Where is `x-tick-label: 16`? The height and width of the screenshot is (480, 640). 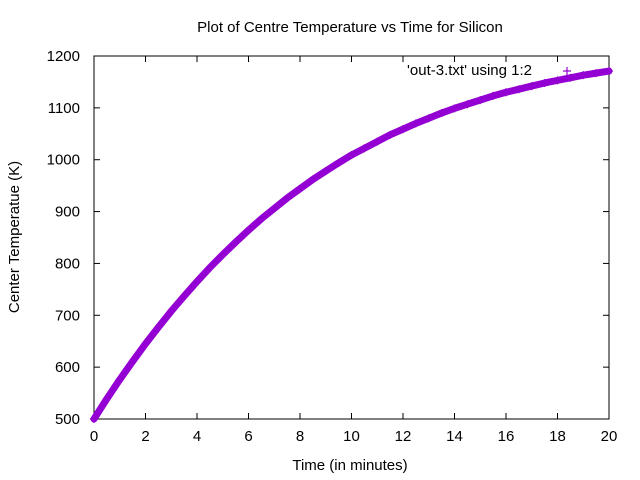 x-tick-label: 16 is located at coordinates (506, 436).